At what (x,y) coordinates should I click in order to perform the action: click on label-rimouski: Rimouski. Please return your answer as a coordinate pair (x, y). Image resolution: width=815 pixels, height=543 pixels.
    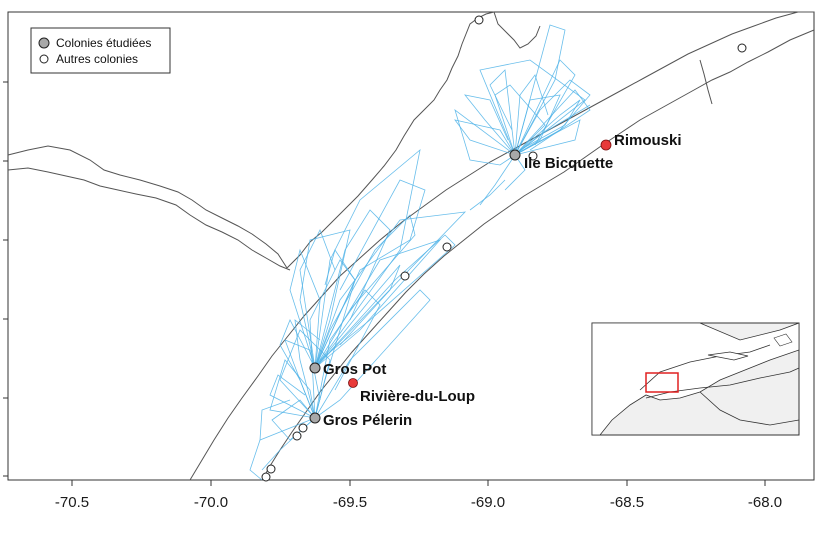
    Looking at the image, I should click on (648, 140).